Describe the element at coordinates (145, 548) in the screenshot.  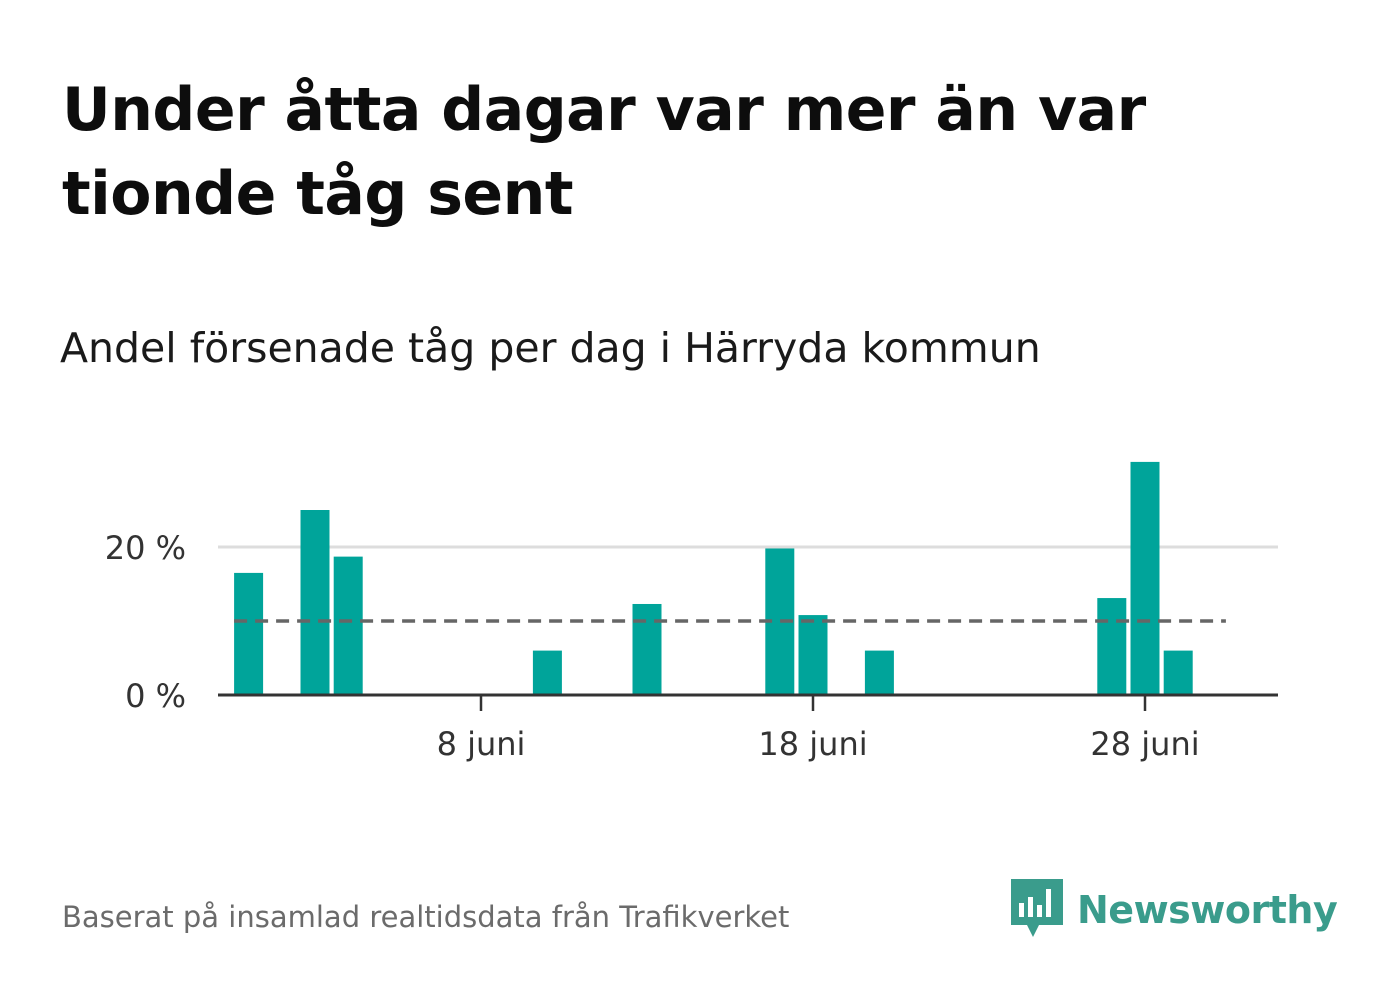
I see `y-tick-label: 20 %` at that location.